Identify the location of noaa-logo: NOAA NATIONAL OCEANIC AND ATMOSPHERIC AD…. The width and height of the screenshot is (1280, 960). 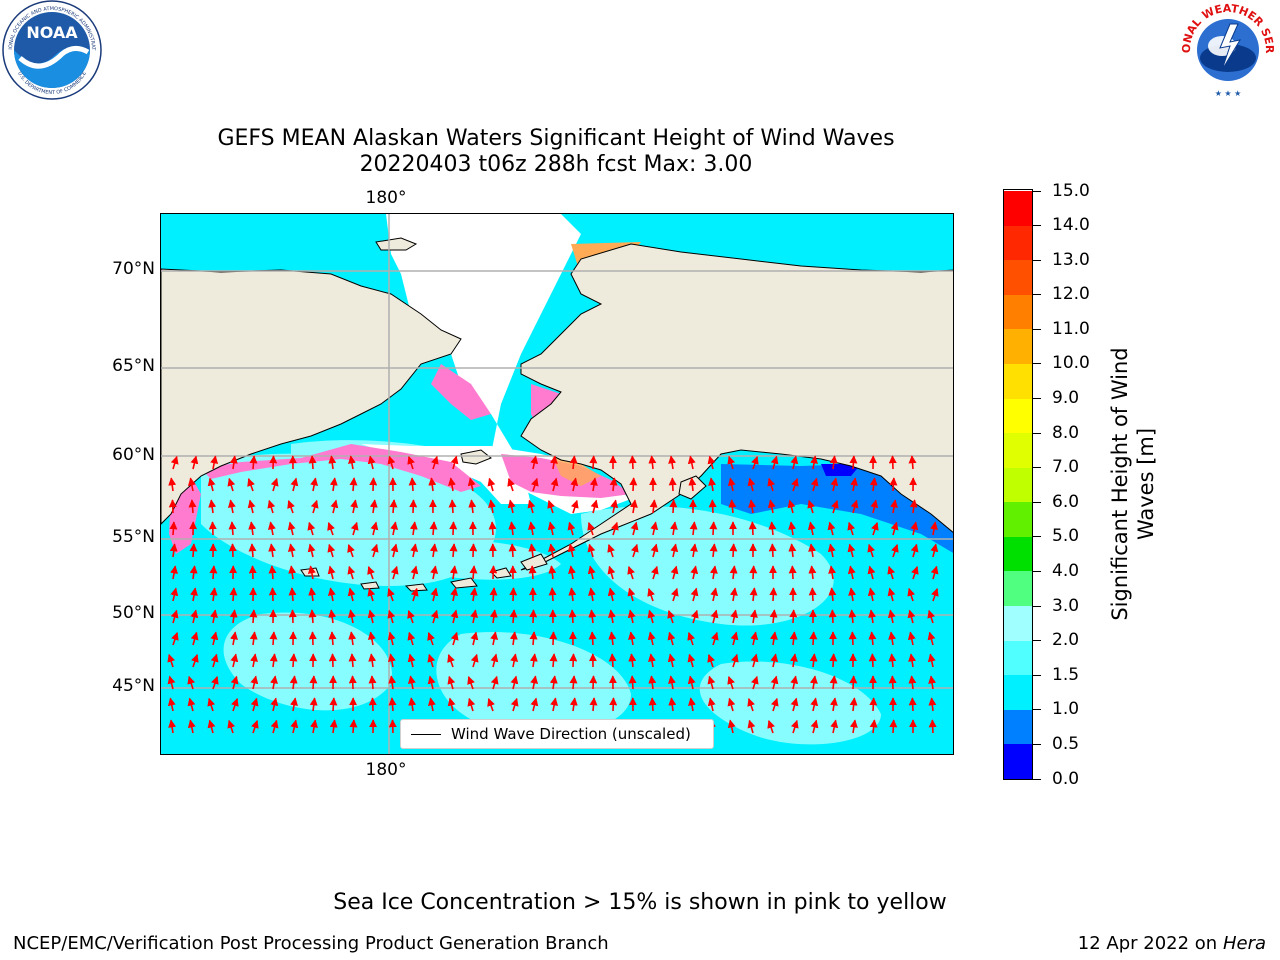
(52, 52).